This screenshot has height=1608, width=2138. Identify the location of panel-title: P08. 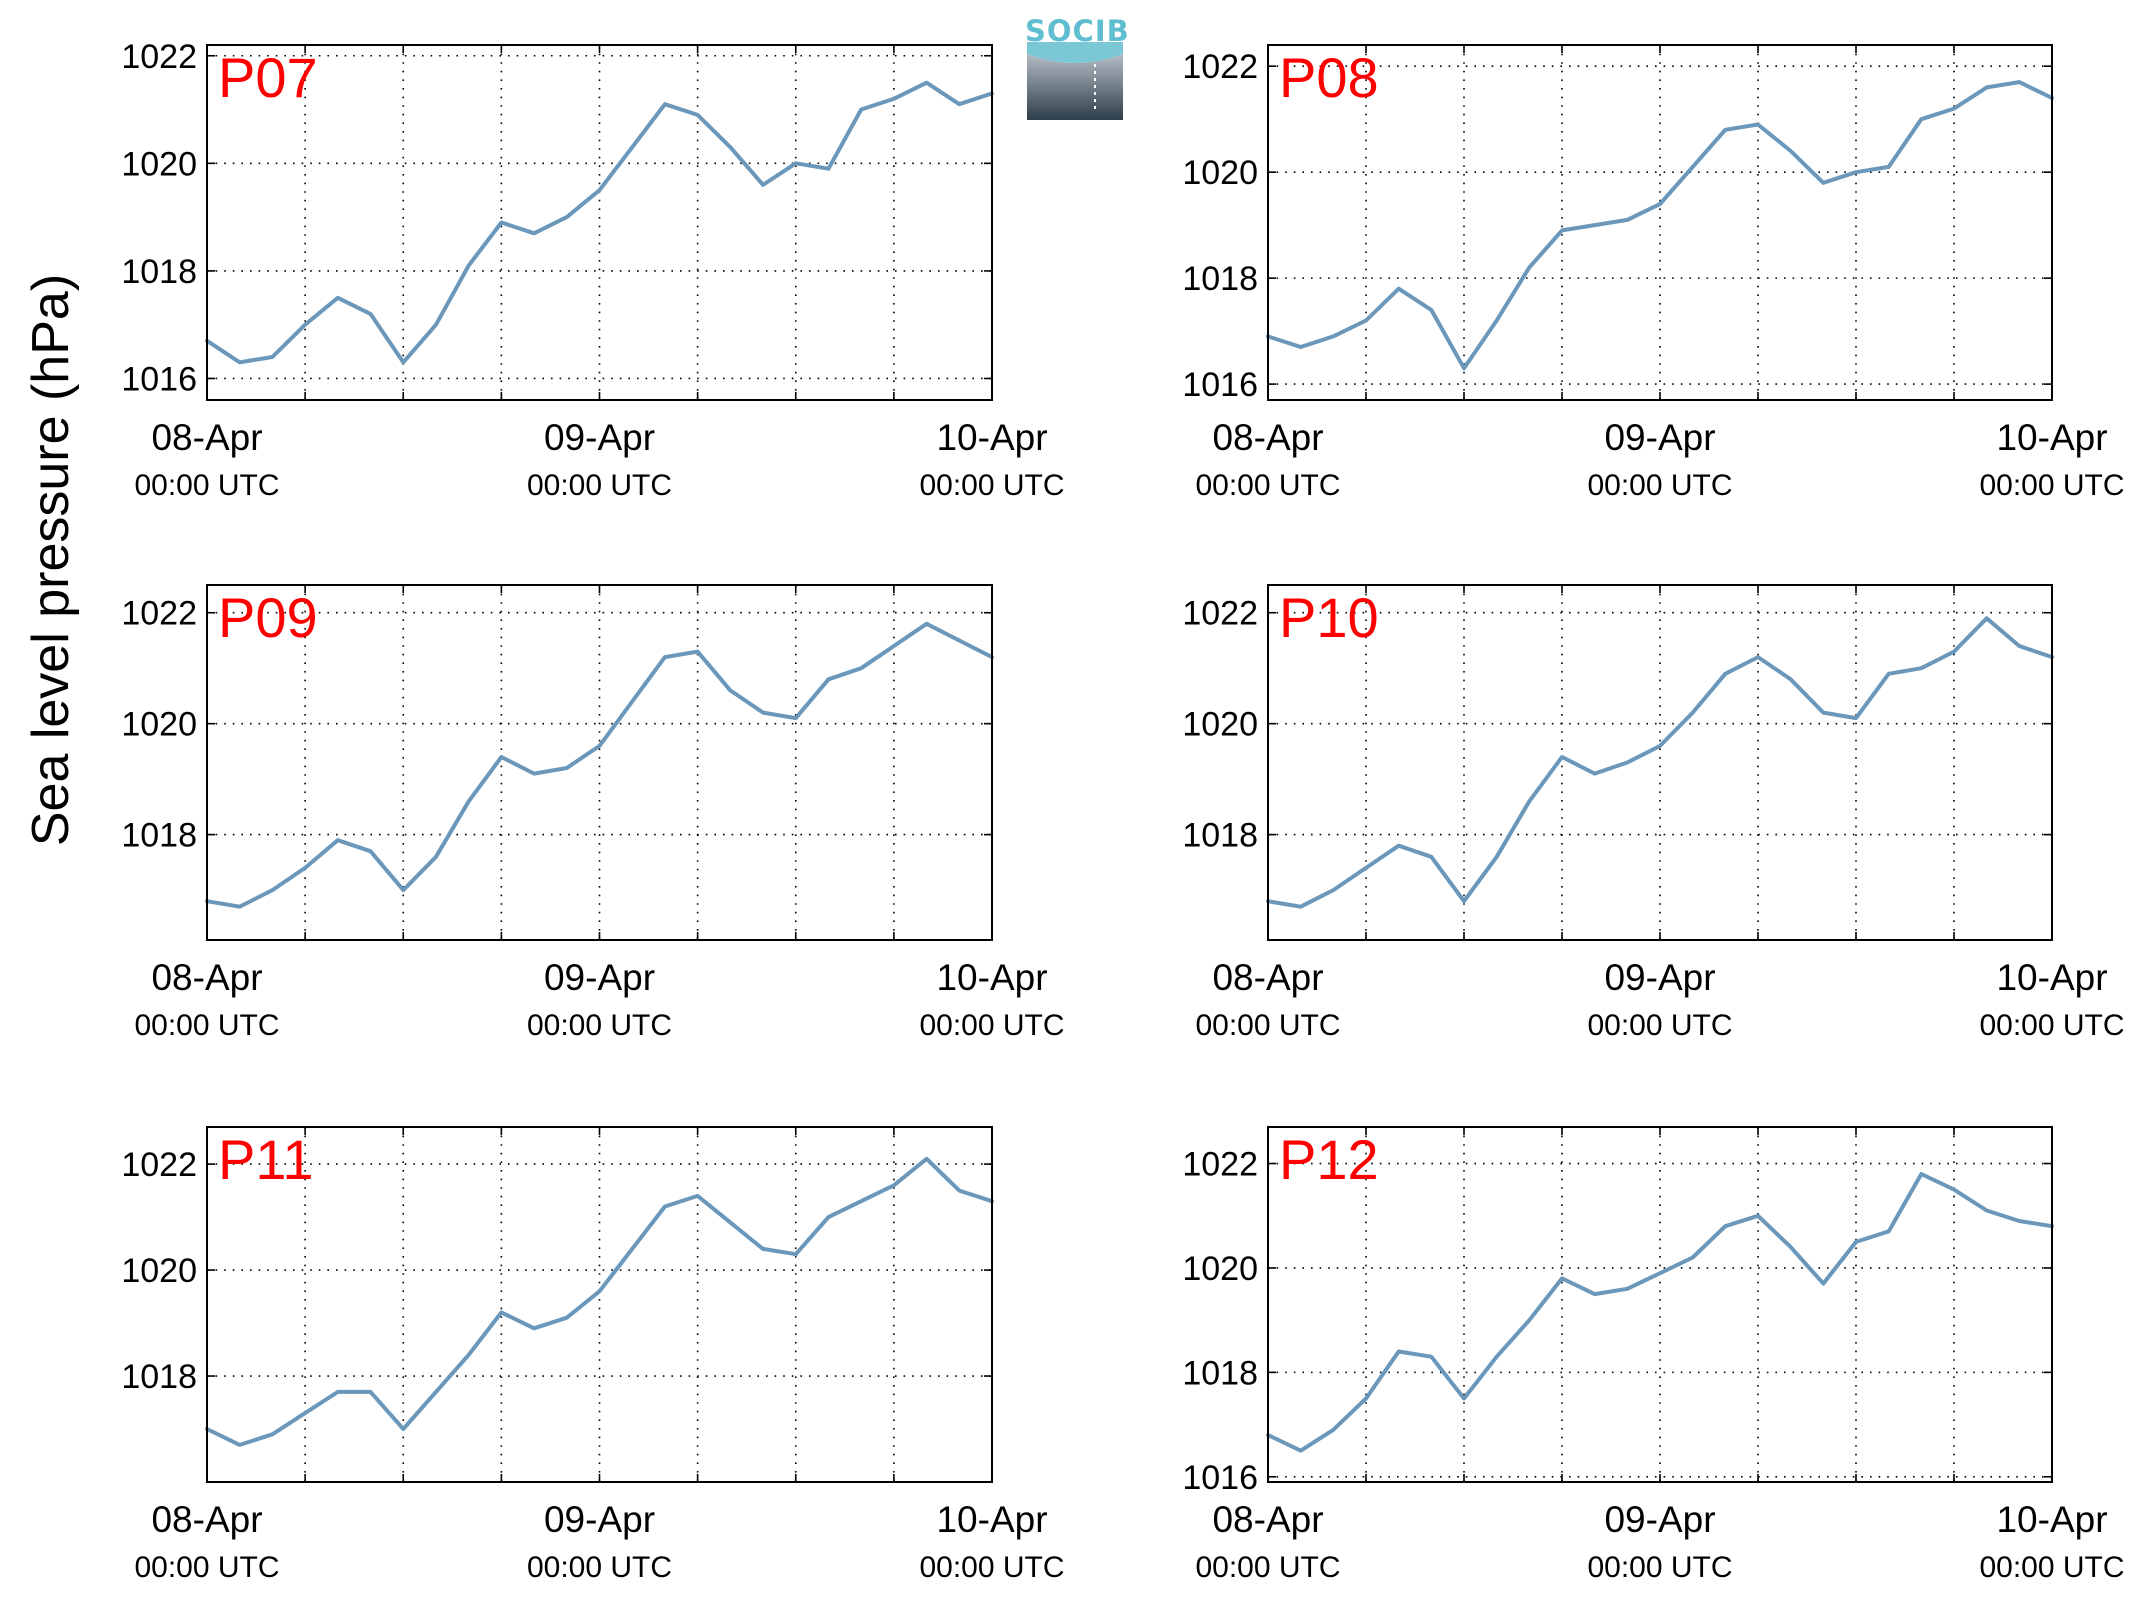
(1329, 77).